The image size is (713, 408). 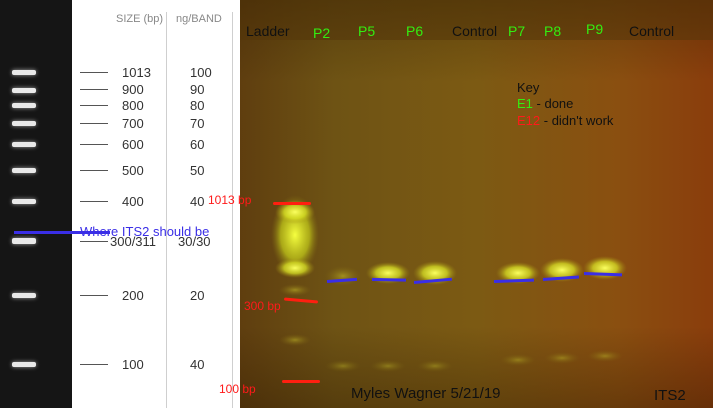 What do you see at coordinates (525, 103) in the screenshot?
I see `key-done-code: E1` at bounding box center [525, 103].